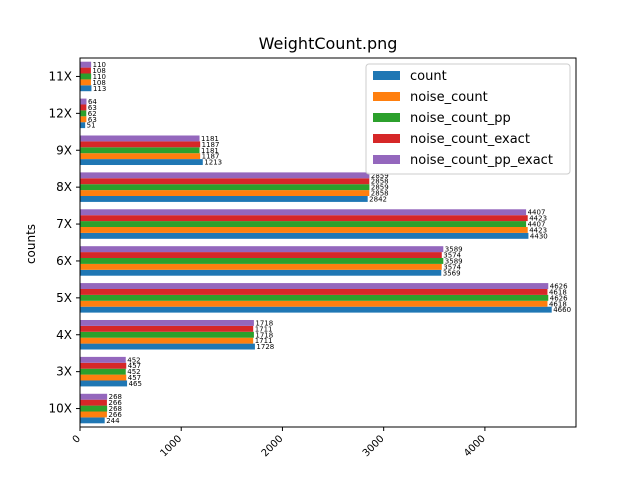 The width and height of the screenshot is (640, 480). I want to click on value-label-noise_count_pp_exact-4X: 1718, so click(264, 323).